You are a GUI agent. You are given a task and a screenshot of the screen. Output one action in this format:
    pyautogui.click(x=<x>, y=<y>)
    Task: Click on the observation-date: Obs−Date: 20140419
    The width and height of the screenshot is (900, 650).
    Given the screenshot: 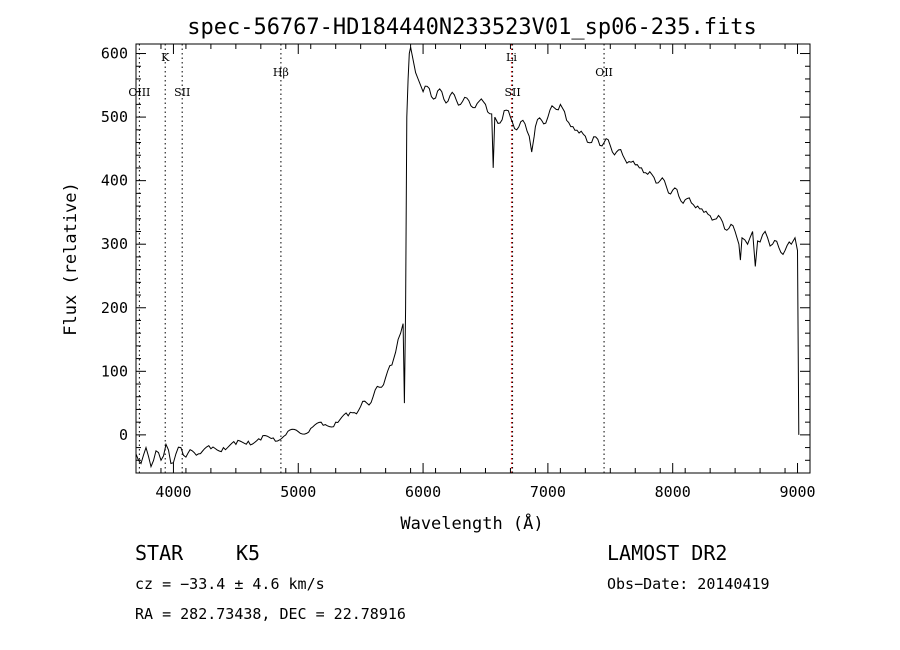 What is the action you would take?
    pyautogui.click(x=688, y=584)
    